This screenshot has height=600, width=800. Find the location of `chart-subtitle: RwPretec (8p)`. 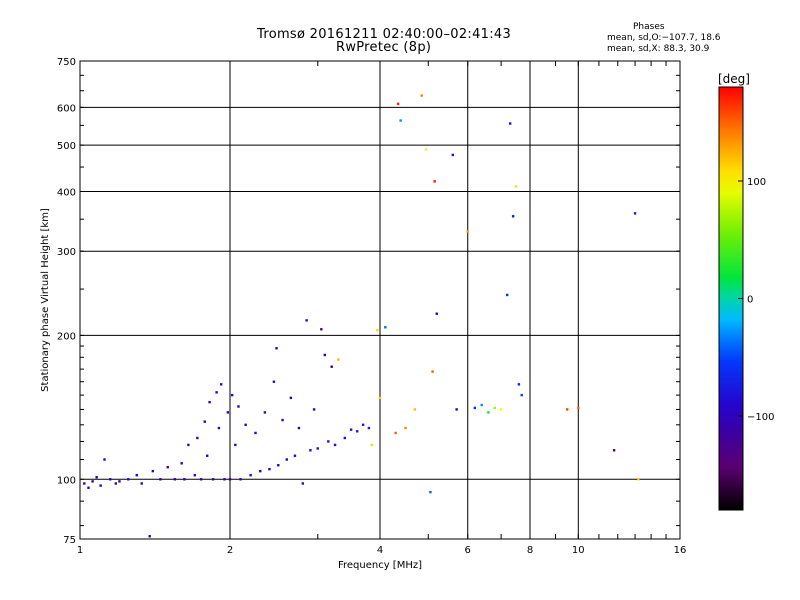

chart-subtitle: RwPretec (8p) is located at coordinates (384, 47).